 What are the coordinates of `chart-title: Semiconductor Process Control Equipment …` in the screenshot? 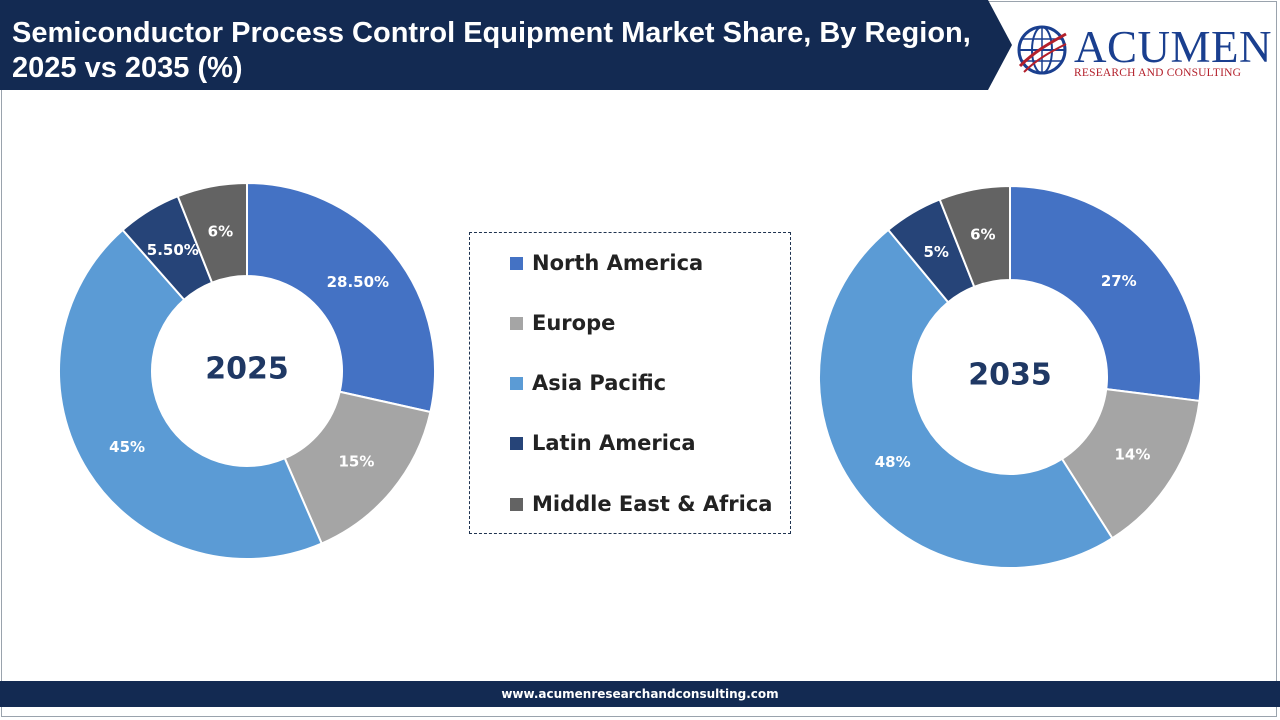 It's located at (491, 50).